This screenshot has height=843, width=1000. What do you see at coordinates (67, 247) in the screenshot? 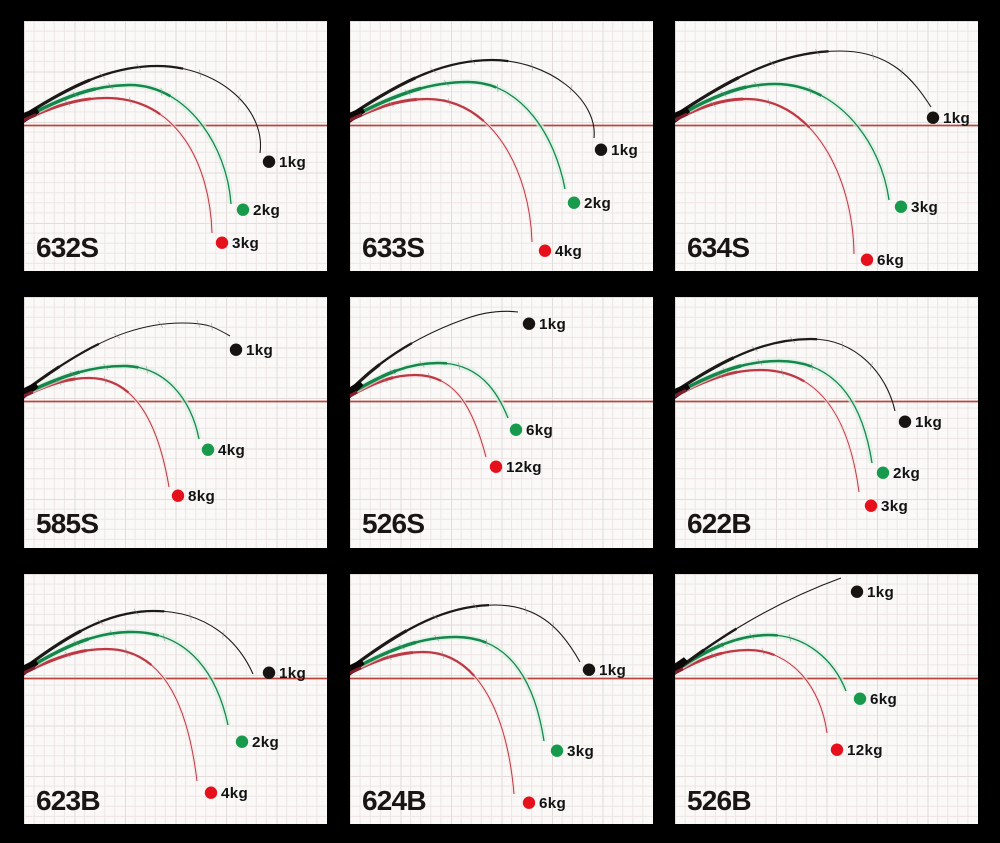
I see `svg-text: 632S` at bounding box center [67, 247].